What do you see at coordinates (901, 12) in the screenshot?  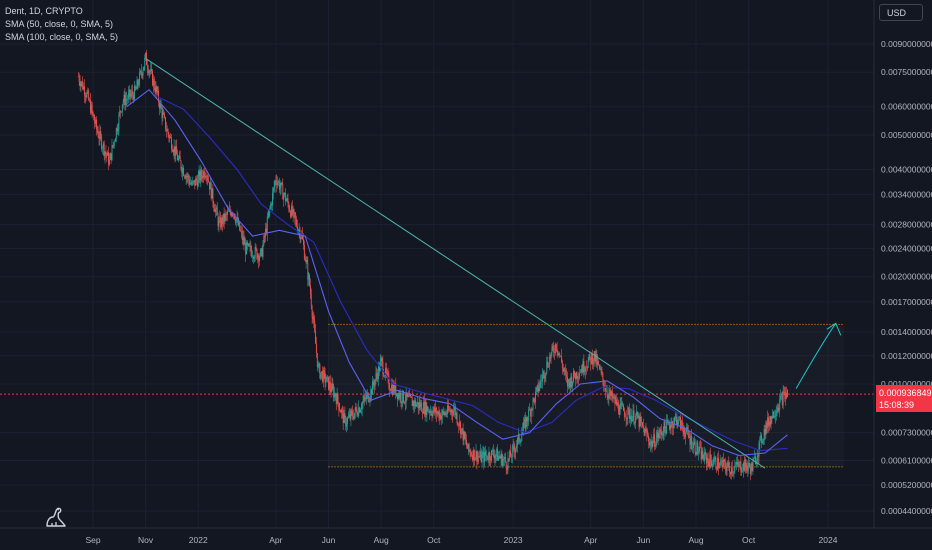 I see `currency-button: USD` at bounding box center [901, 12].